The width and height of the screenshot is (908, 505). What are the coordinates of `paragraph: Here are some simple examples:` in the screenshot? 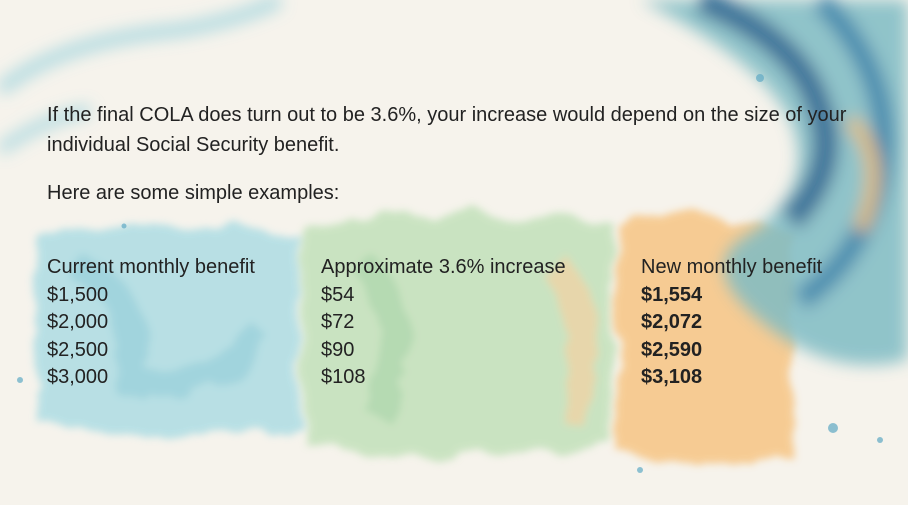 It's located at (193, 193).